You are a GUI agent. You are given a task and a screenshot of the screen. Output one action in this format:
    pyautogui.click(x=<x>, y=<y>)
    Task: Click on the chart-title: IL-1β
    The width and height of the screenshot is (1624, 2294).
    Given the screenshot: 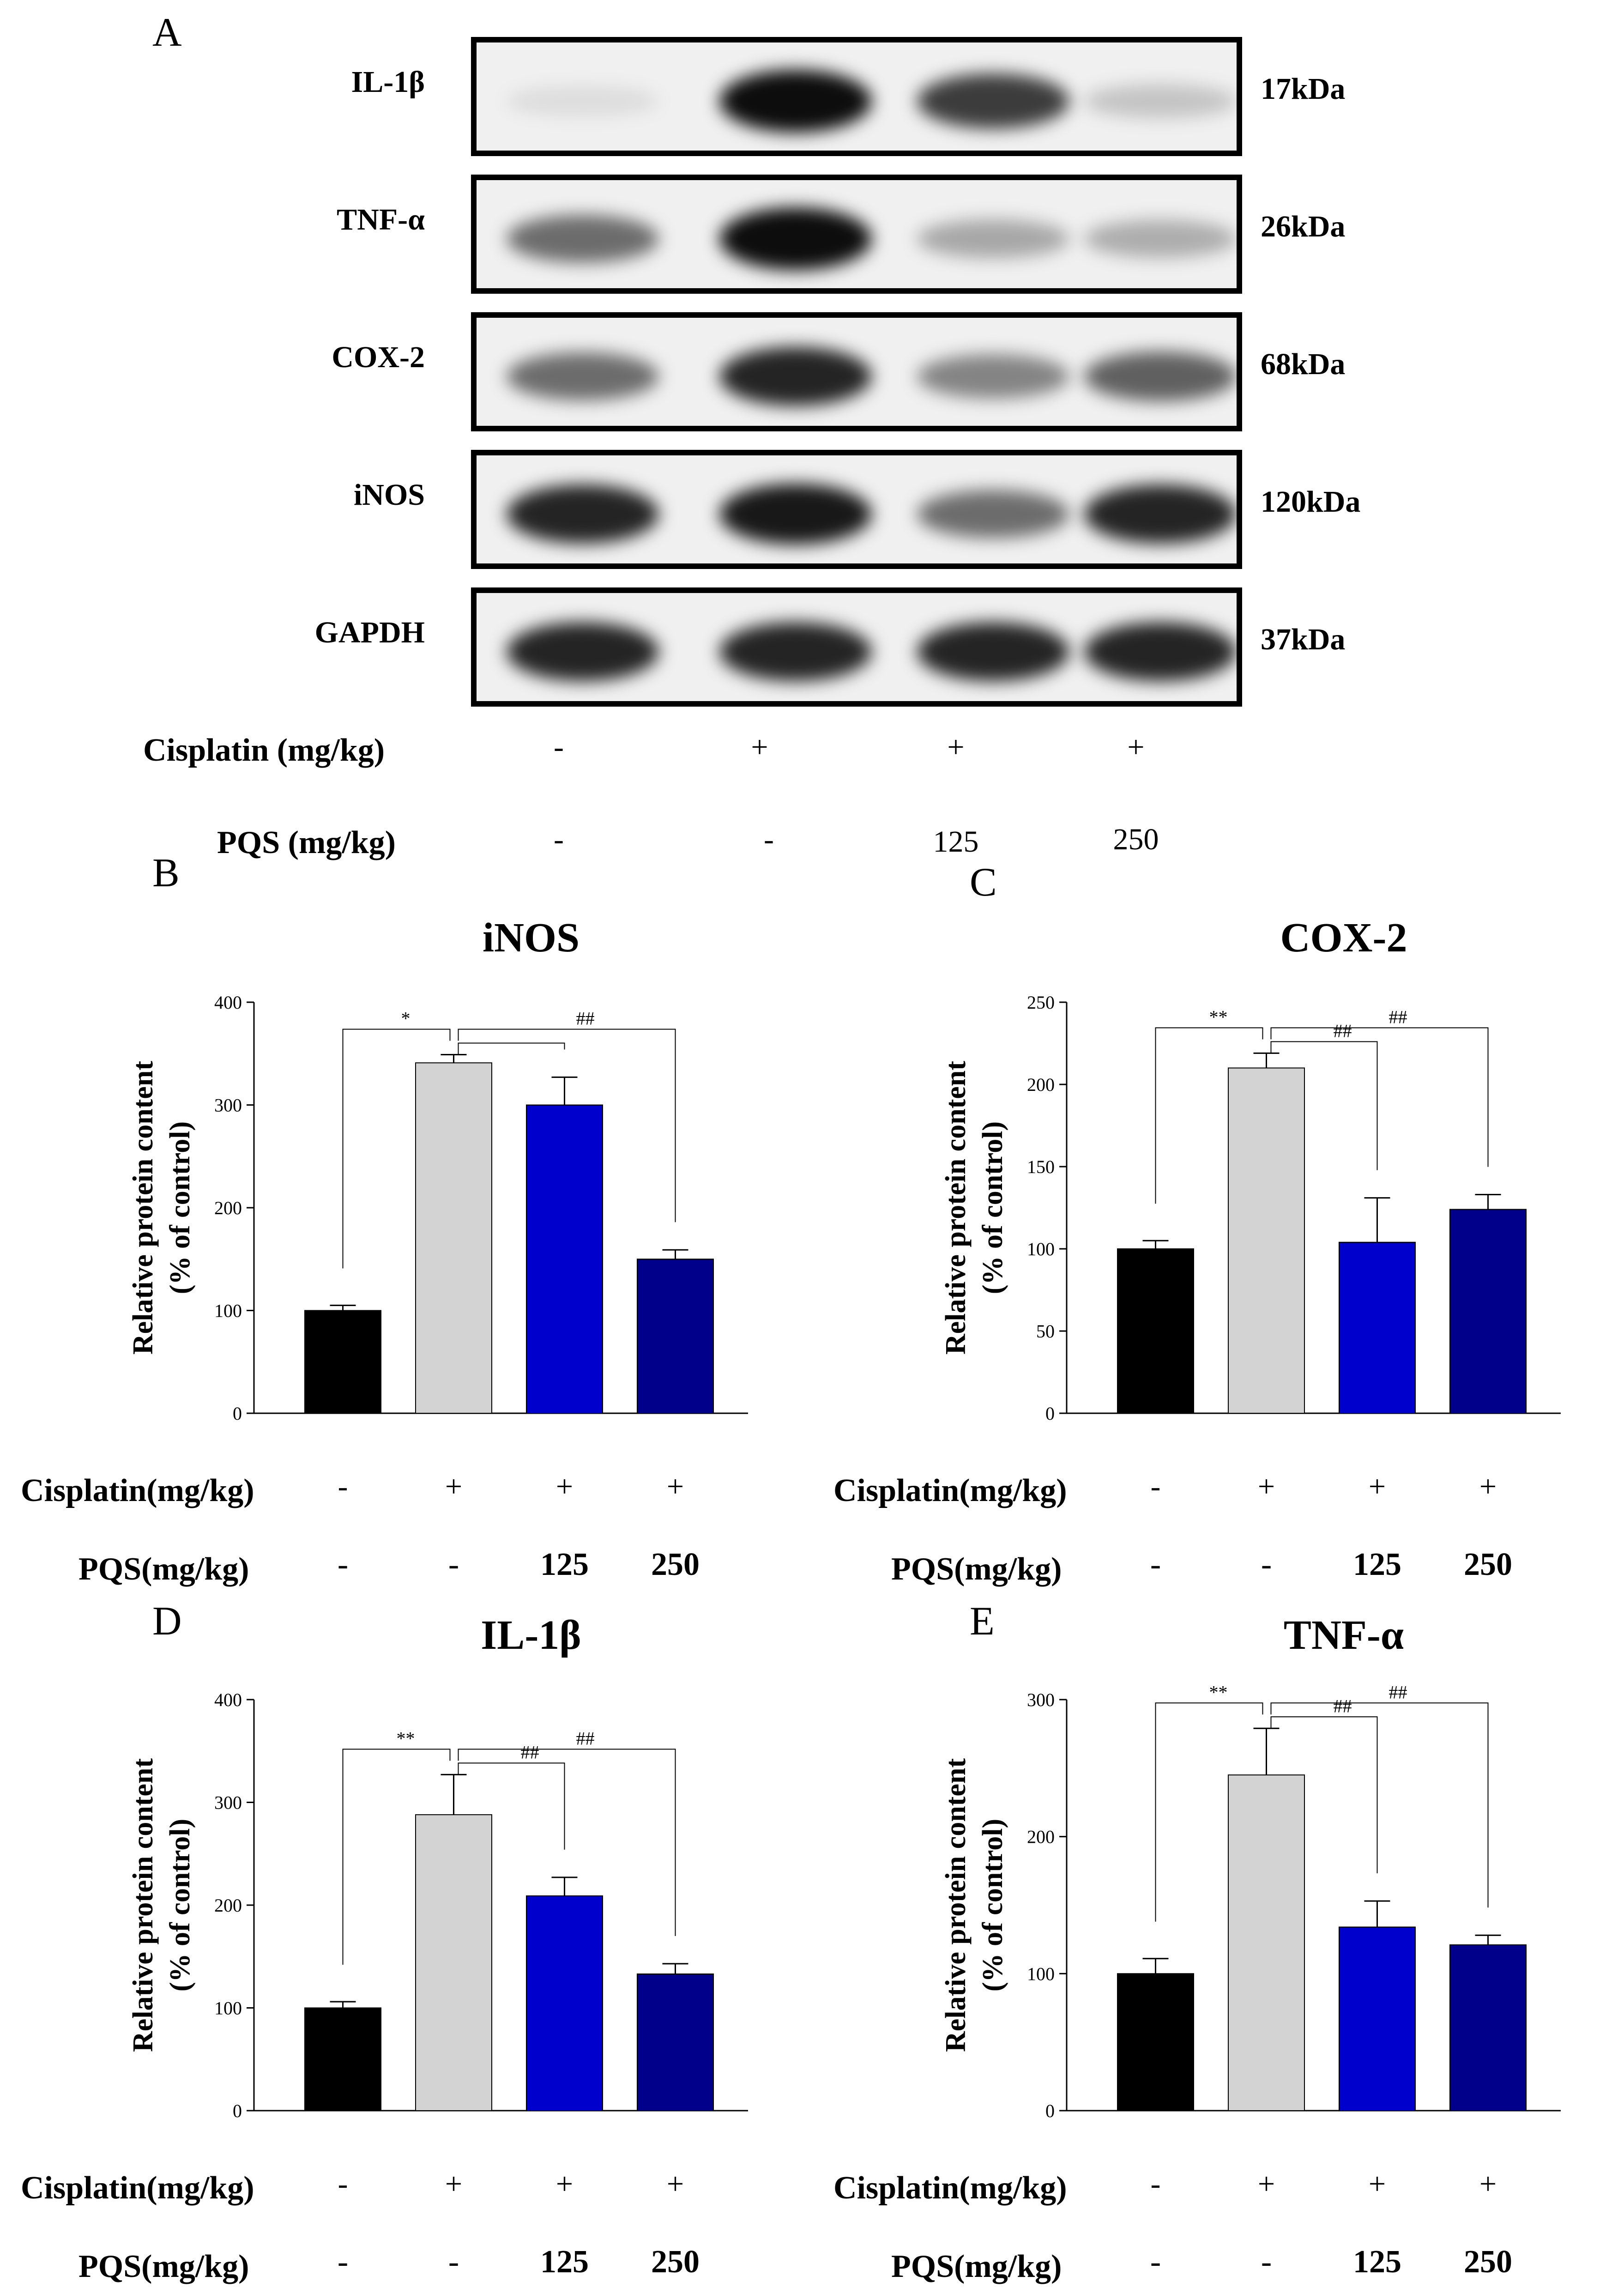 What is the action you would take?
    pyautogui.click(x=531, y=1635)
    